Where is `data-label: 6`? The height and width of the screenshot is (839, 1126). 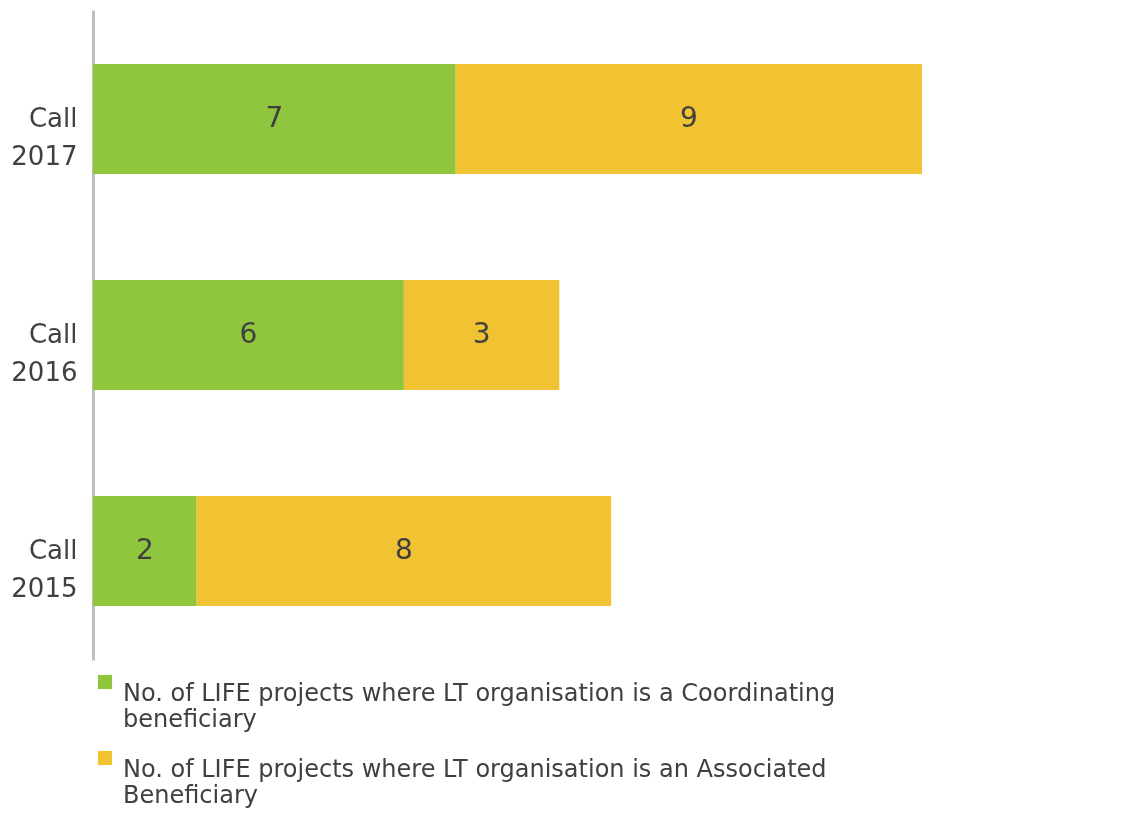 data-label: 6 is located at coordinates (248, 333).